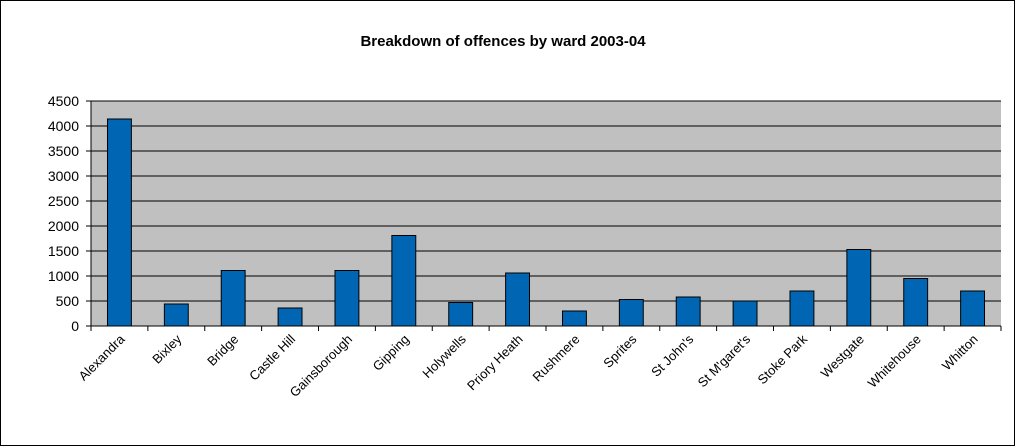 The width and height of the screenshot is (1015, 446). Describe the element at coordinates (75, 326) in the screenshot. I see `y-tick-label: 0` at that location.